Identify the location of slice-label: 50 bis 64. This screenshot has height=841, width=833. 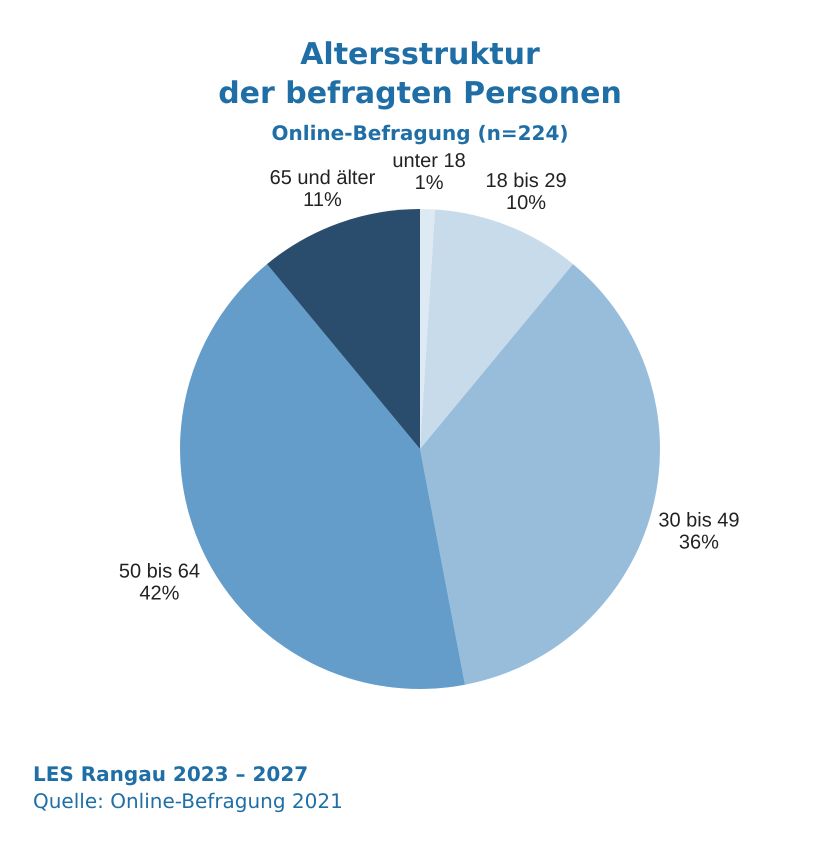
(159, 571).